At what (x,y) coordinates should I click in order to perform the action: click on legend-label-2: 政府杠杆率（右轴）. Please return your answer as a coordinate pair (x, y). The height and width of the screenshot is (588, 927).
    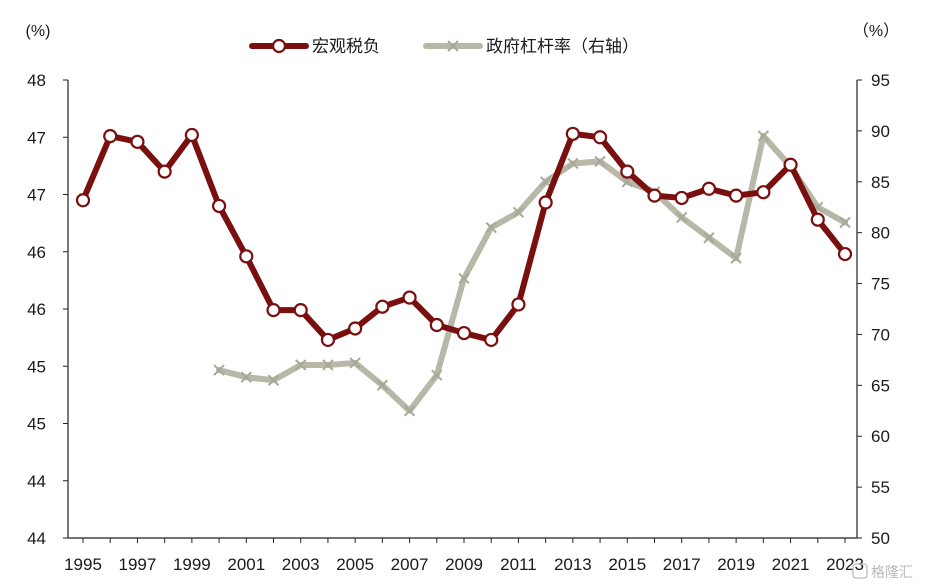
    Looking at the image, I should click on (562, 46).